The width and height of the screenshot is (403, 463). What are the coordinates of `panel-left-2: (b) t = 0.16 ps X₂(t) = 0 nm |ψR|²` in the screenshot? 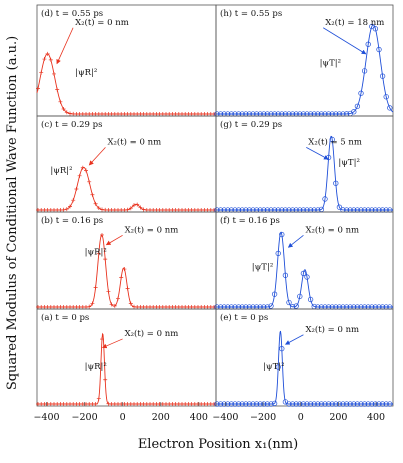 It's located at (126, 260).